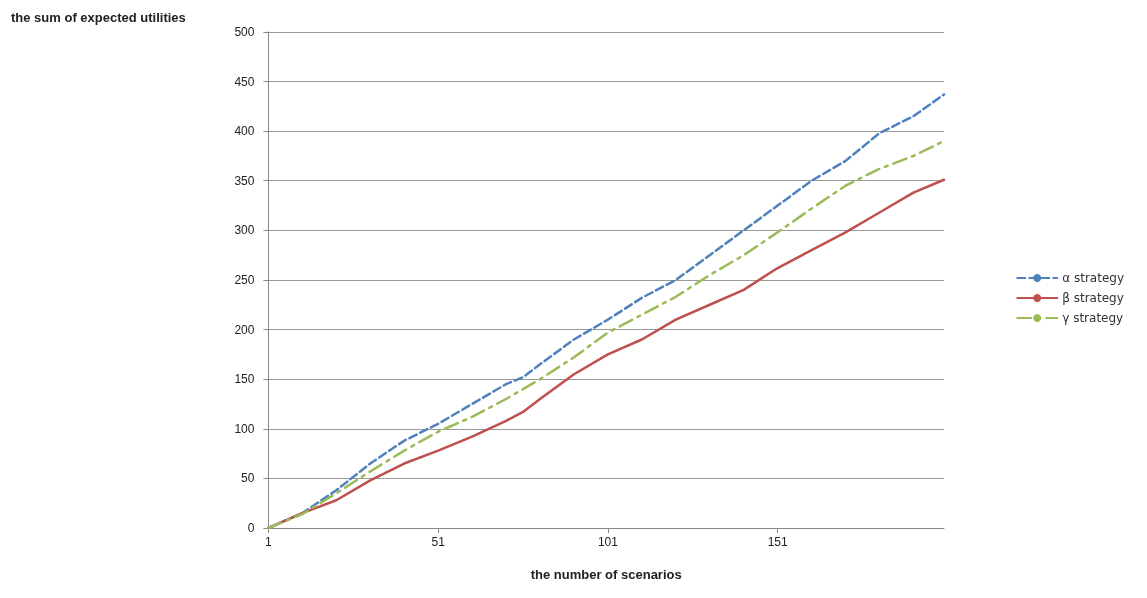 This screenshot has height=598, width=1147. Describe the element at coordinates (1093, 318) in the screenshot. I see `legend-label: γ strategy` at that location.